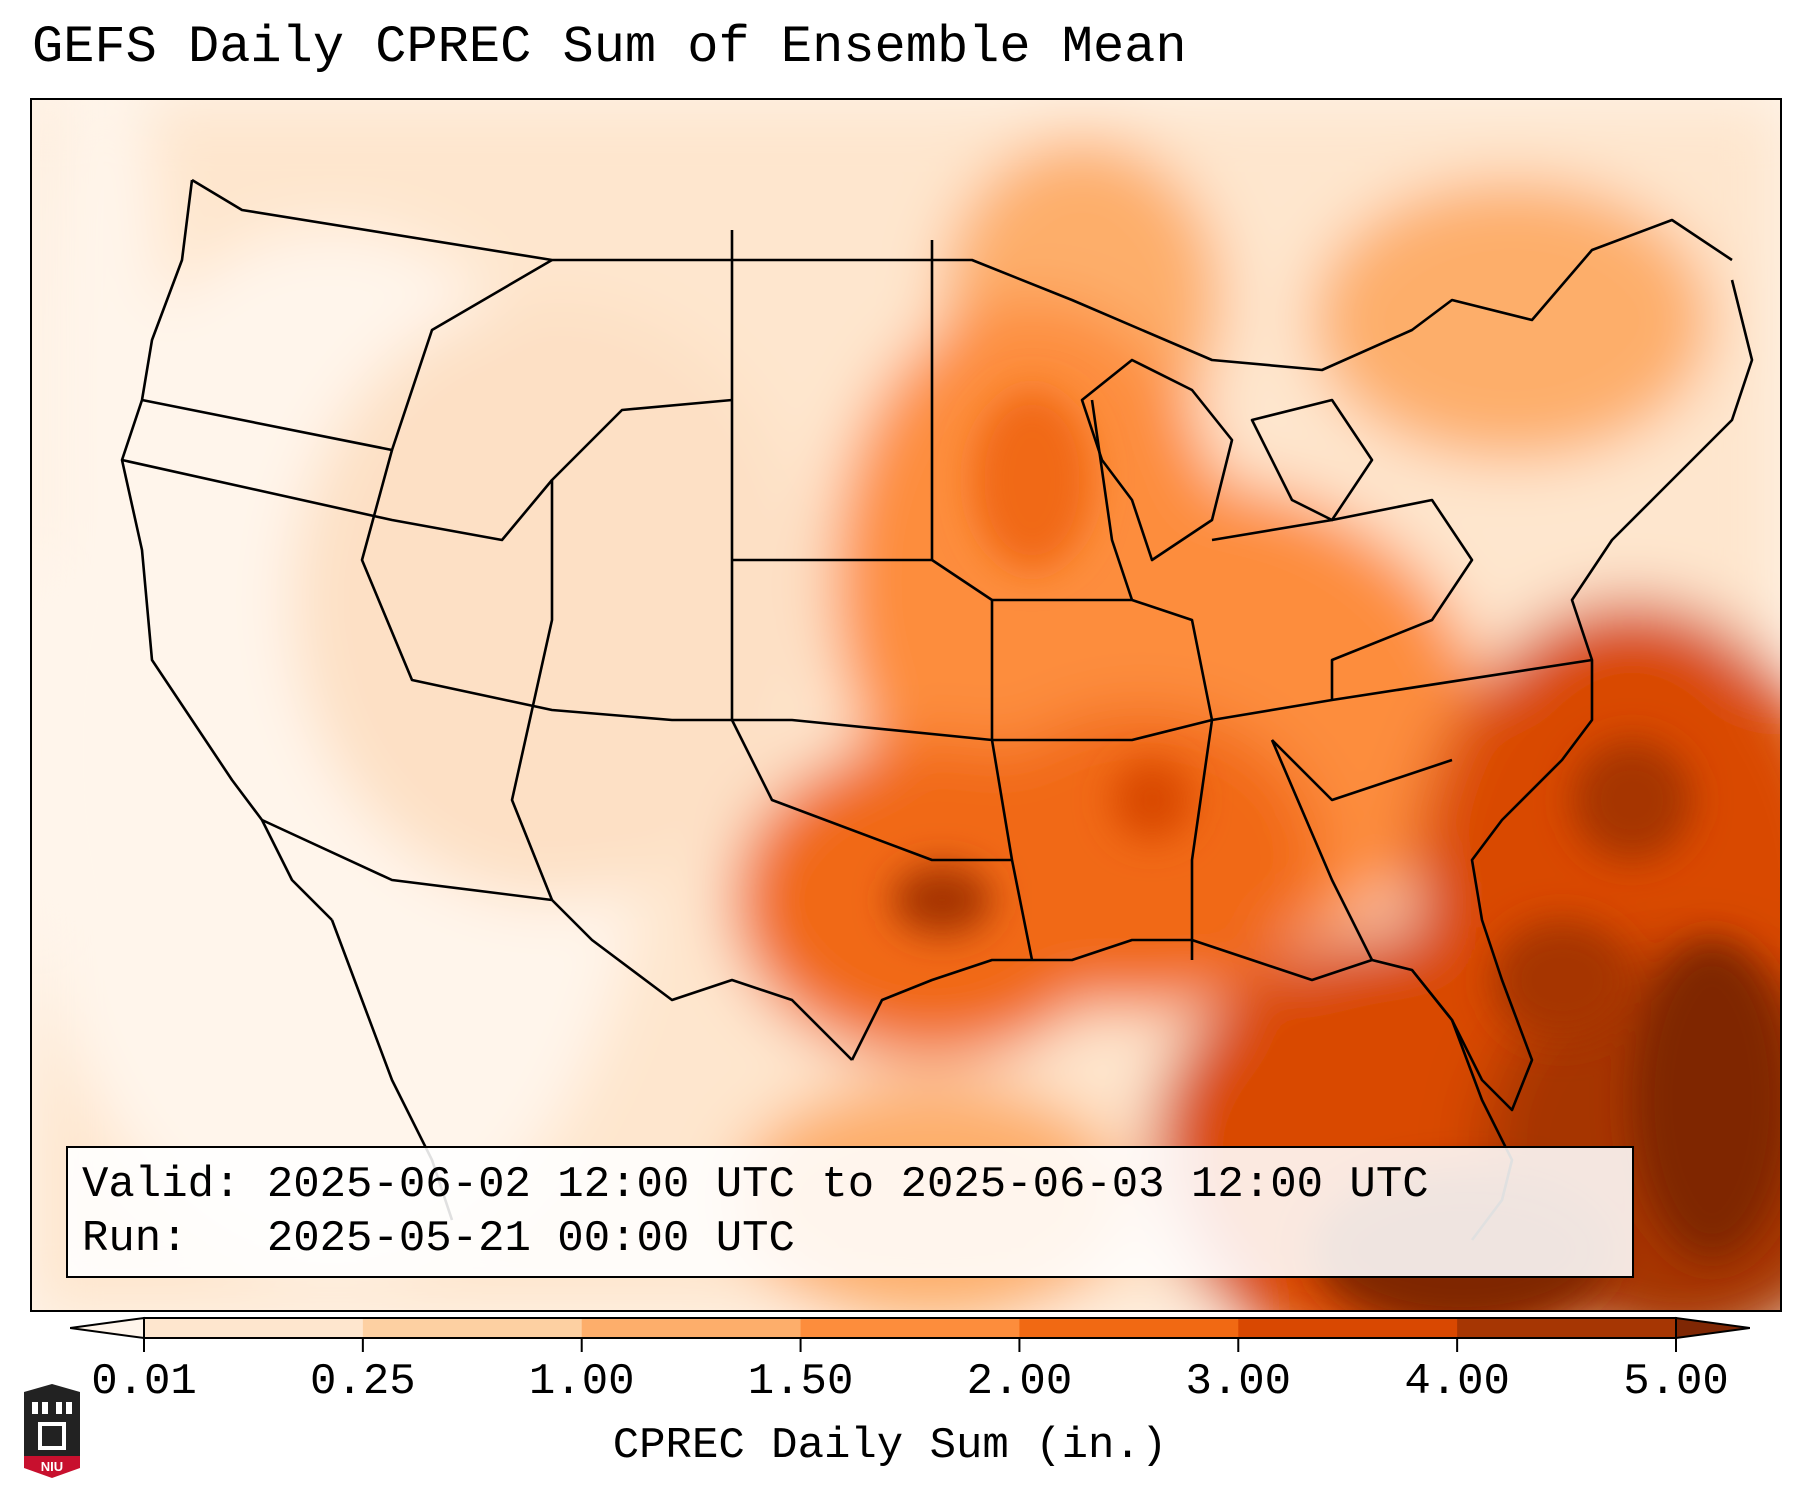 Image resolution: width=1803 pixels, height=1500 pixels. I want to click on colorbar-tick-label: 1.50, so click(800, 1382).